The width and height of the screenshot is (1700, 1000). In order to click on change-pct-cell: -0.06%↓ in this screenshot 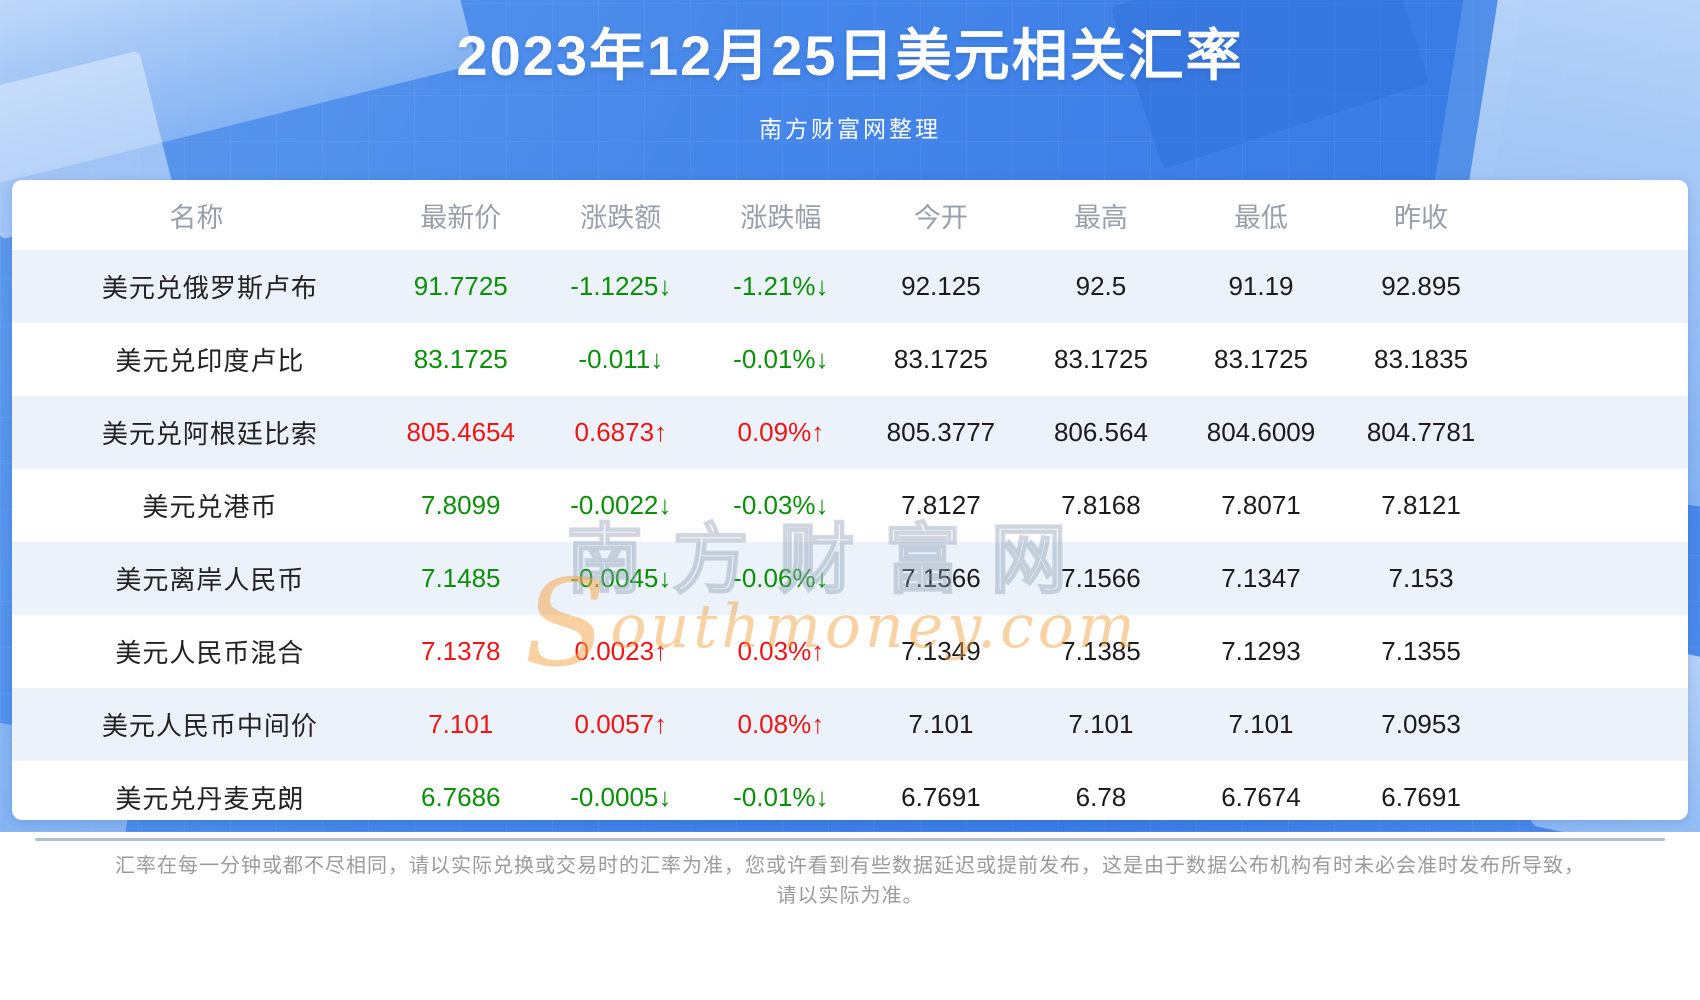, I will do `click(781, 578)`.